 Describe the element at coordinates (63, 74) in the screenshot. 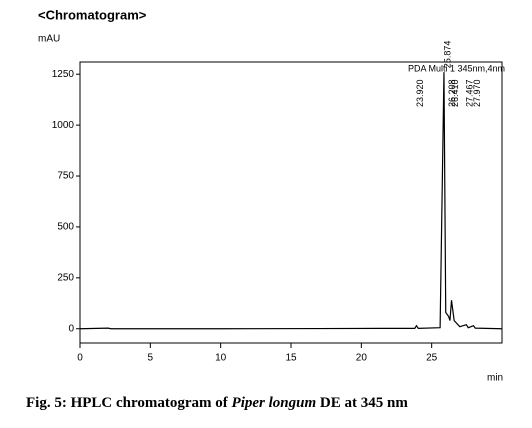

I see `y-tick-label: 1250` at that location.